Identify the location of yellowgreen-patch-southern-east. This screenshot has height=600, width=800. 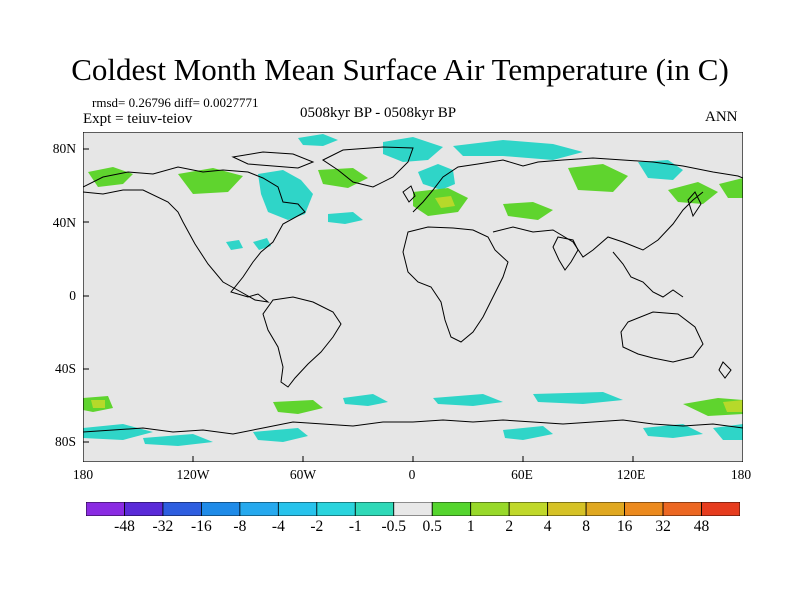
(733, 406).